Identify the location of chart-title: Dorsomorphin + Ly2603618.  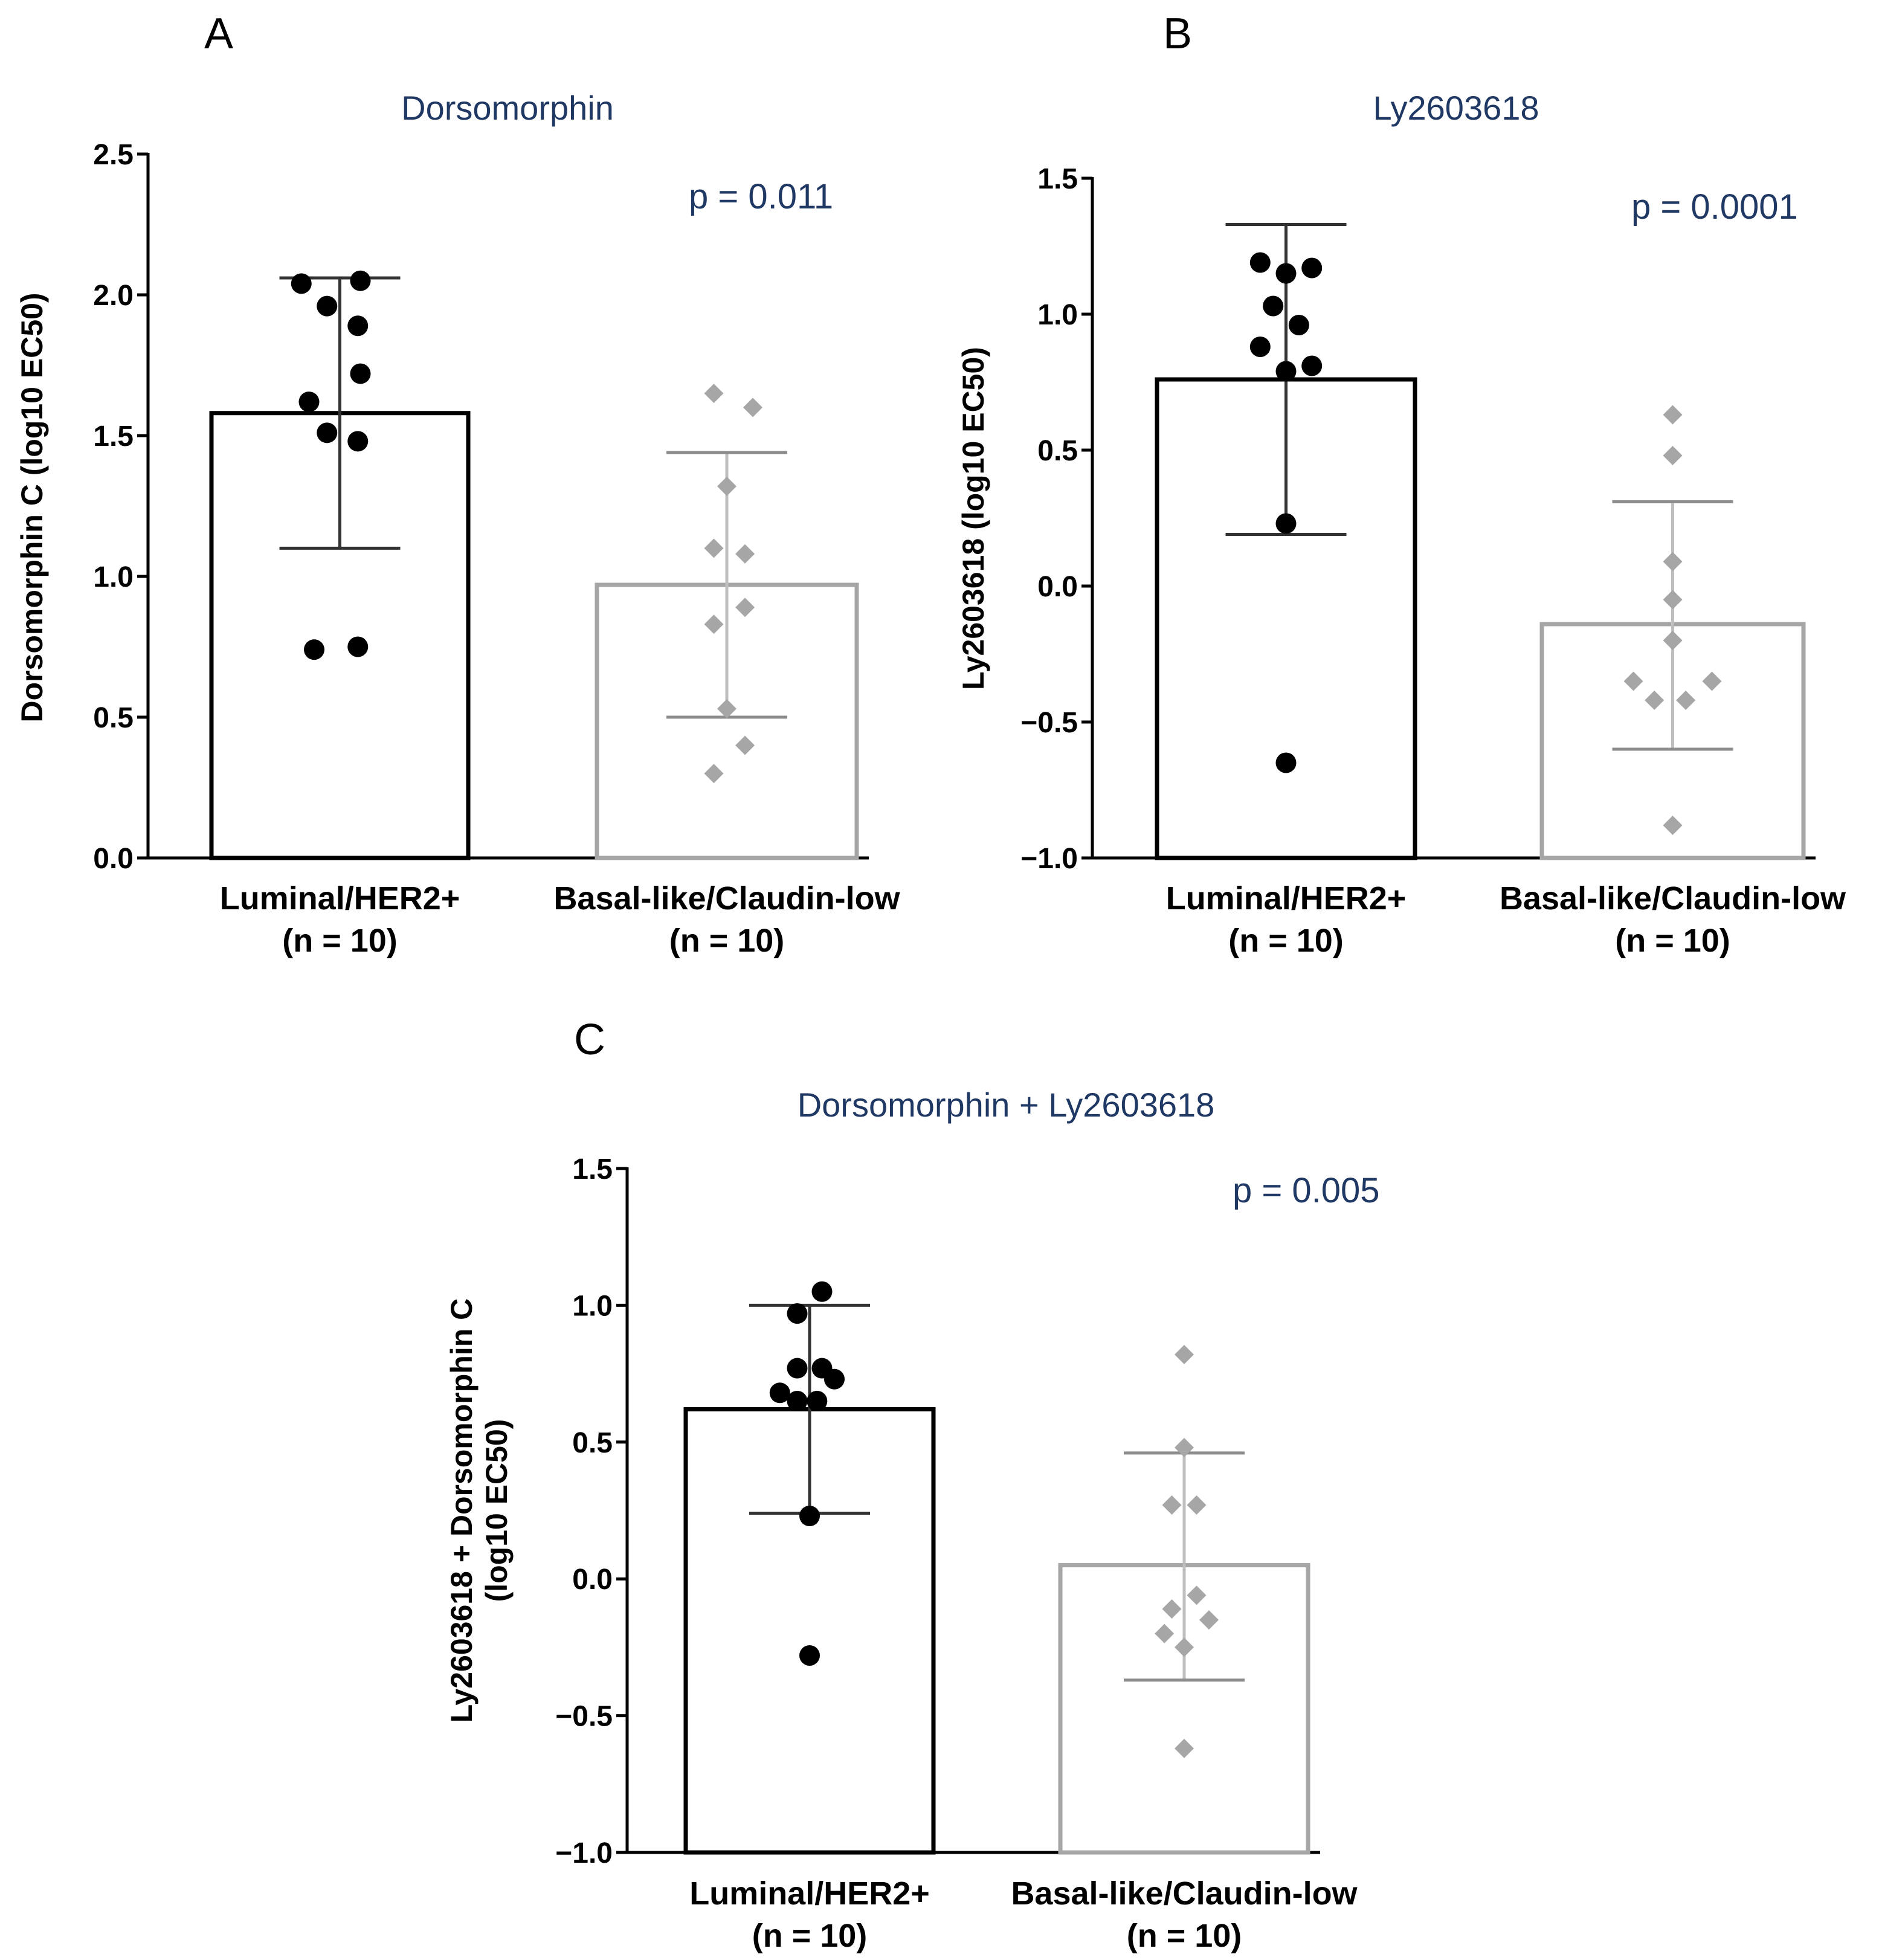
(1006, 1105).